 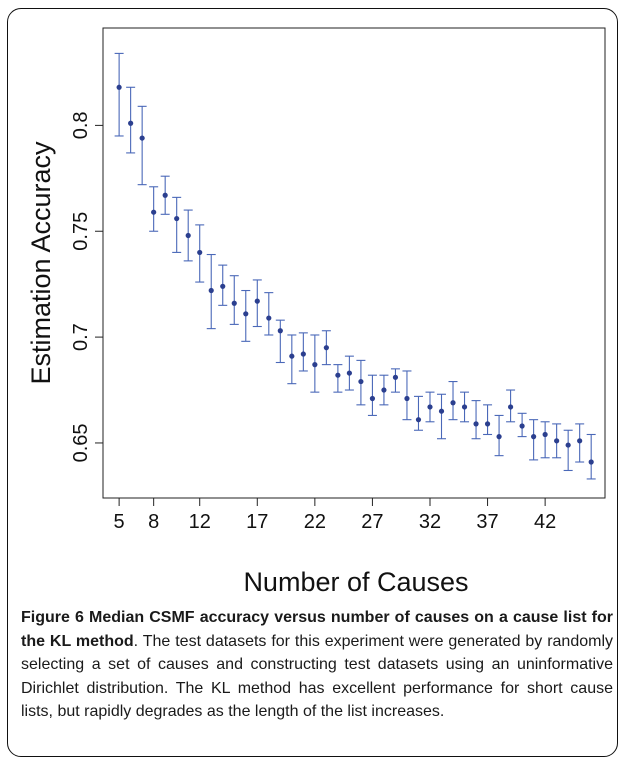 What do you see at coordinates (335, 515) in the screenshot?
I see `x-axis: 5 8 12 17 22 27 32 37 42` at bounding box center [335, 515].